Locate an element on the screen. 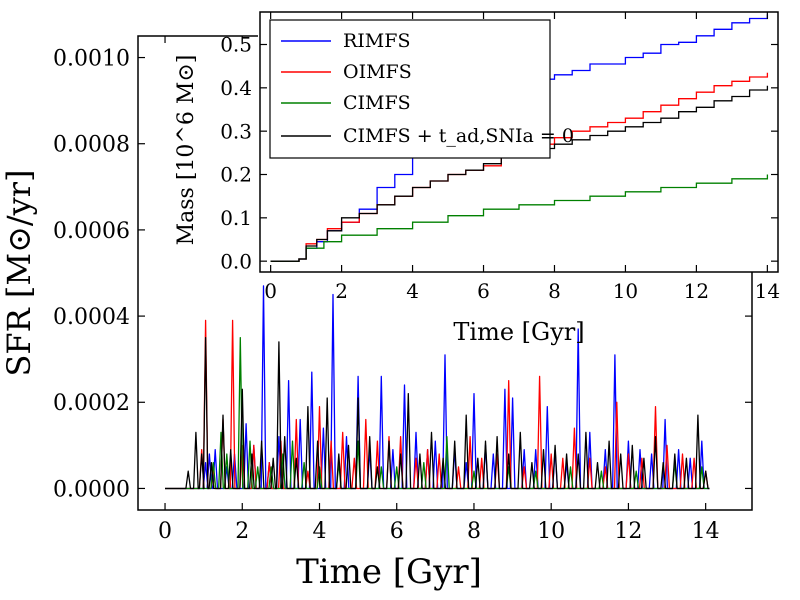  mass-y-tick-label: 0.2 is located at coordinates (236, 175).